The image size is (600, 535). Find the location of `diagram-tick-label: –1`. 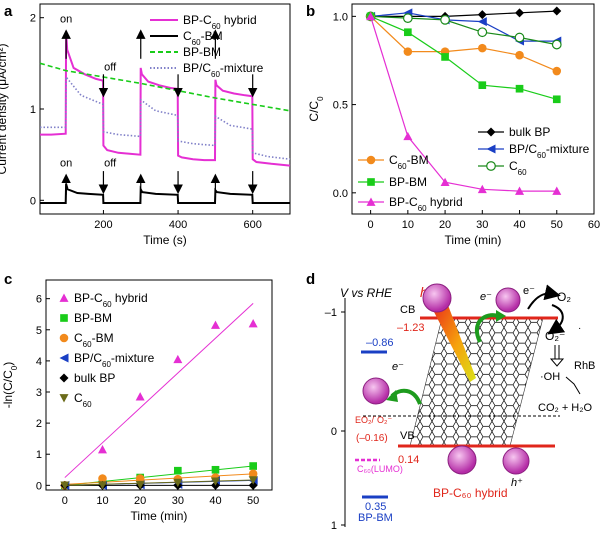

diagram-tick-label: –1 is located at coordinates (331, 313).